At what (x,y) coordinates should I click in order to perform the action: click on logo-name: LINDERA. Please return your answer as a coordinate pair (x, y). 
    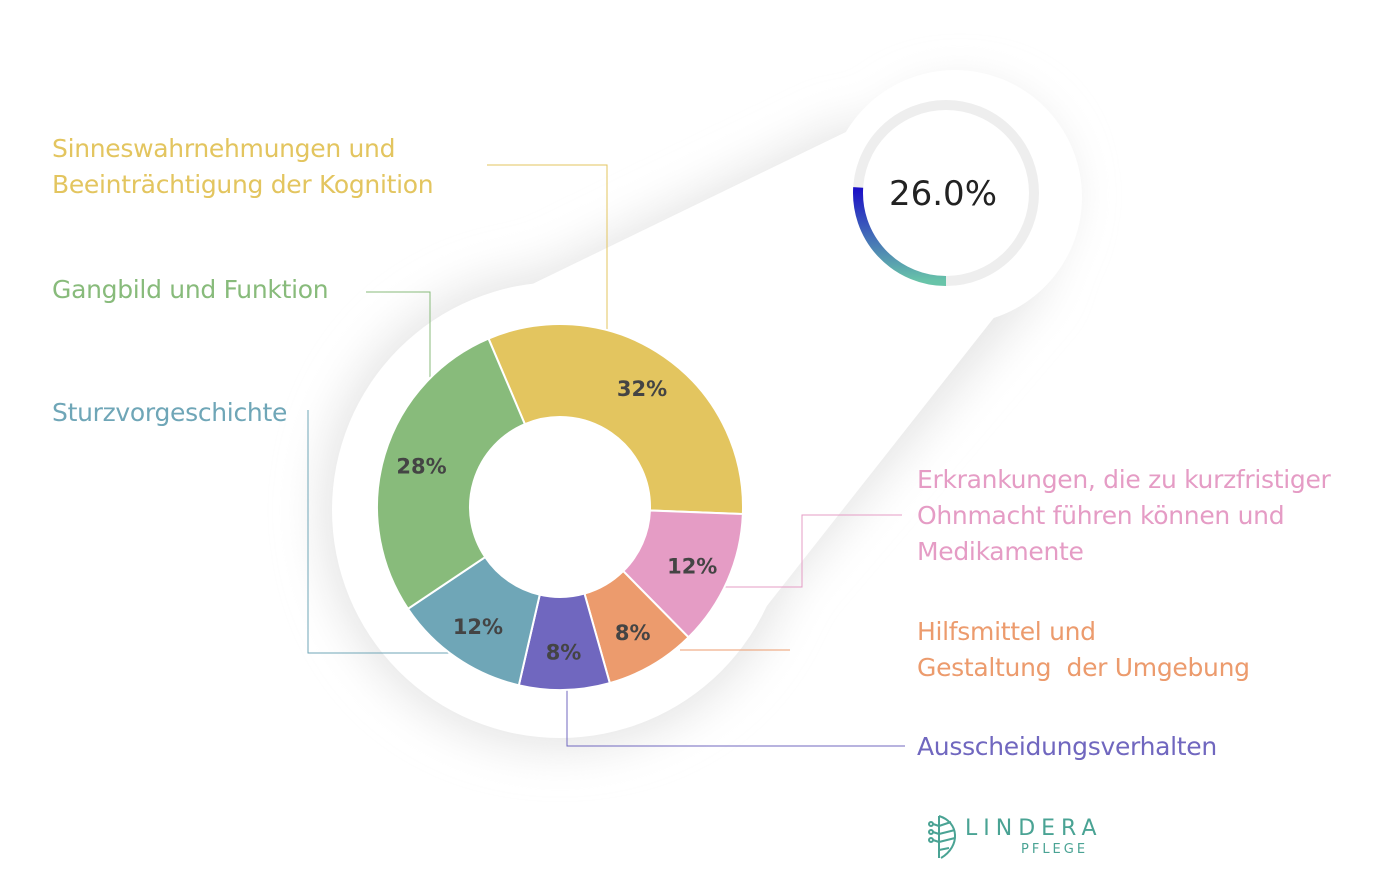
    Looking at the image, I should click on (1034, 828).